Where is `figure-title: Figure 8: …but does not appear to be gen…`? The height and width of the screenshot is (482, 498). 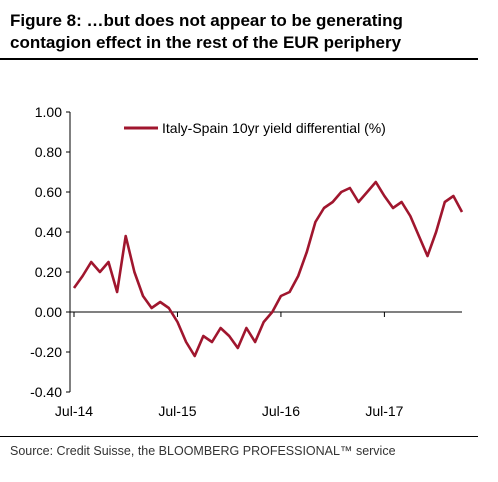
figure-title: Figure 8: …but does not appear to be gen… is located at coordinates (206, 31).